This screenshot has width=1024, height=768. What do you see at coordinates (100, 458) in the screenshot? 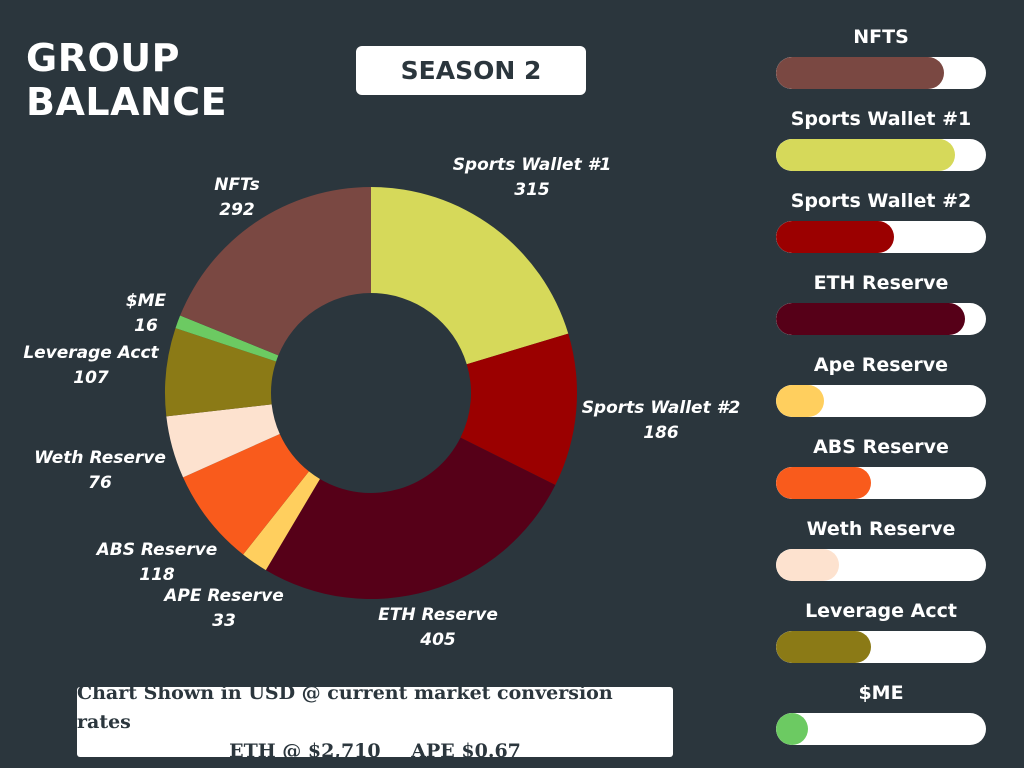
I see `slice-label-name: Weth Reserve` at bounding box center [100, 458].